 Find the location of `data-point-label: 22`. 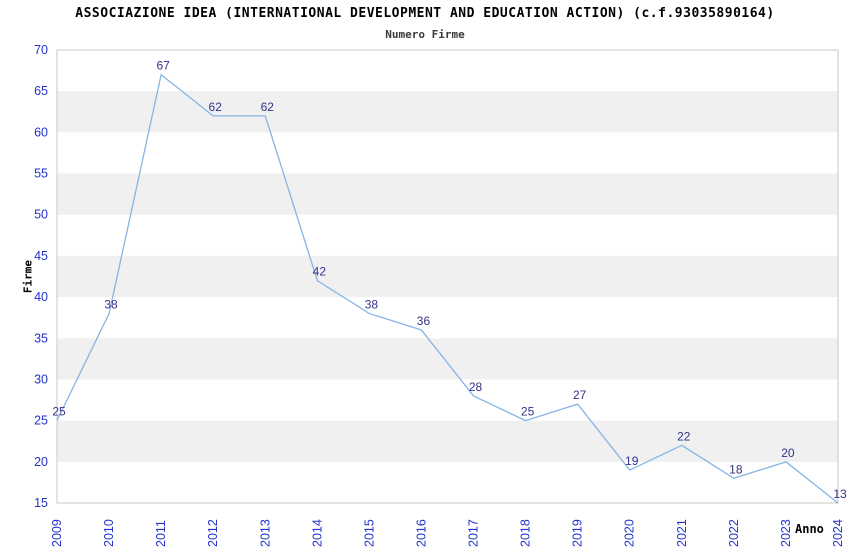

data-point-label: 22 is located at coordinates (684, 436).